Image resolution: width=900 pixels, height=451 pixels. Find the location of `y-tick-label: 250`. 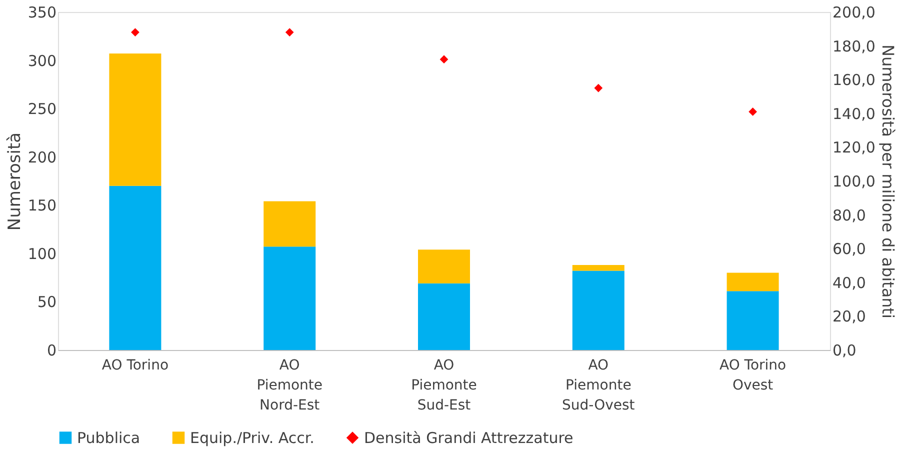

y-tick-label: 250 is located at coordinates (42, 109).